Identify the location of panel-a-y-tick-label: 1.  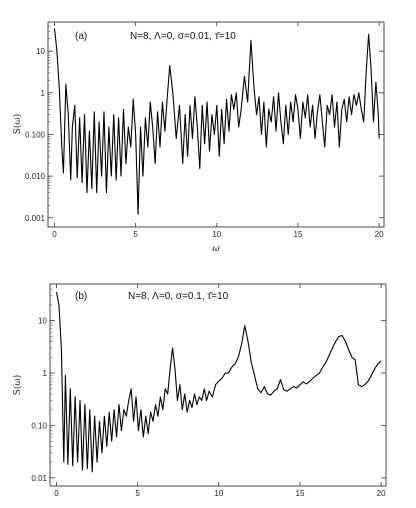
(43, 93).